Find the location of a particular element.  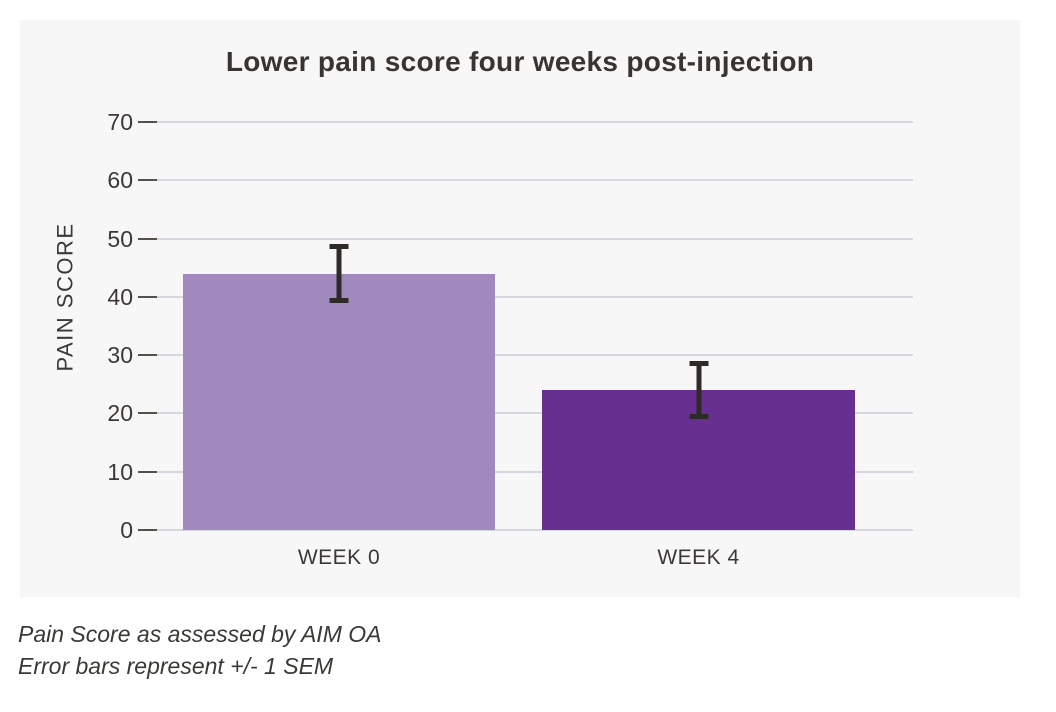

x-label-week-0: WEEK 0 is located at coordinates (339, 557).